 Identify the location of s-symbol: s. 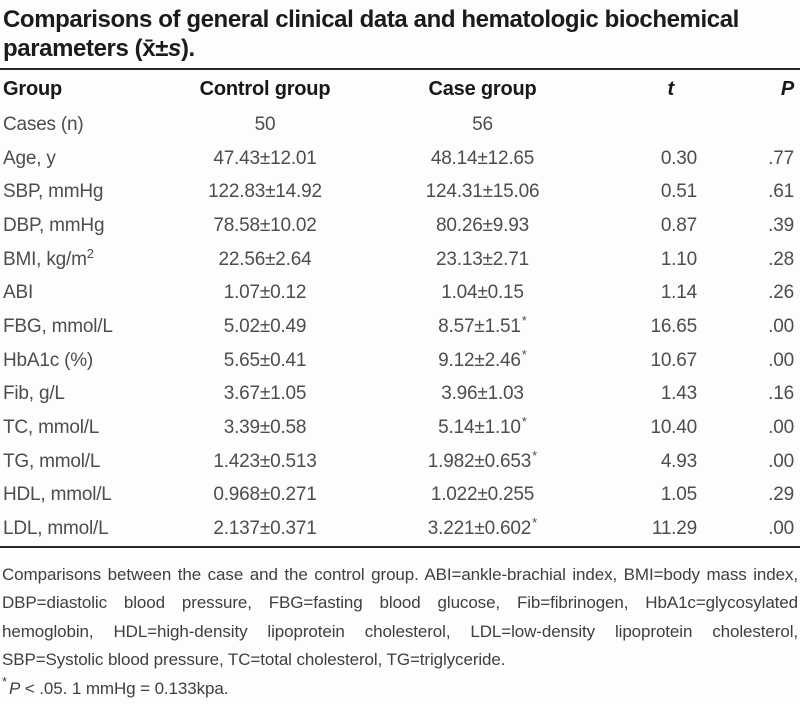
(174, 48).